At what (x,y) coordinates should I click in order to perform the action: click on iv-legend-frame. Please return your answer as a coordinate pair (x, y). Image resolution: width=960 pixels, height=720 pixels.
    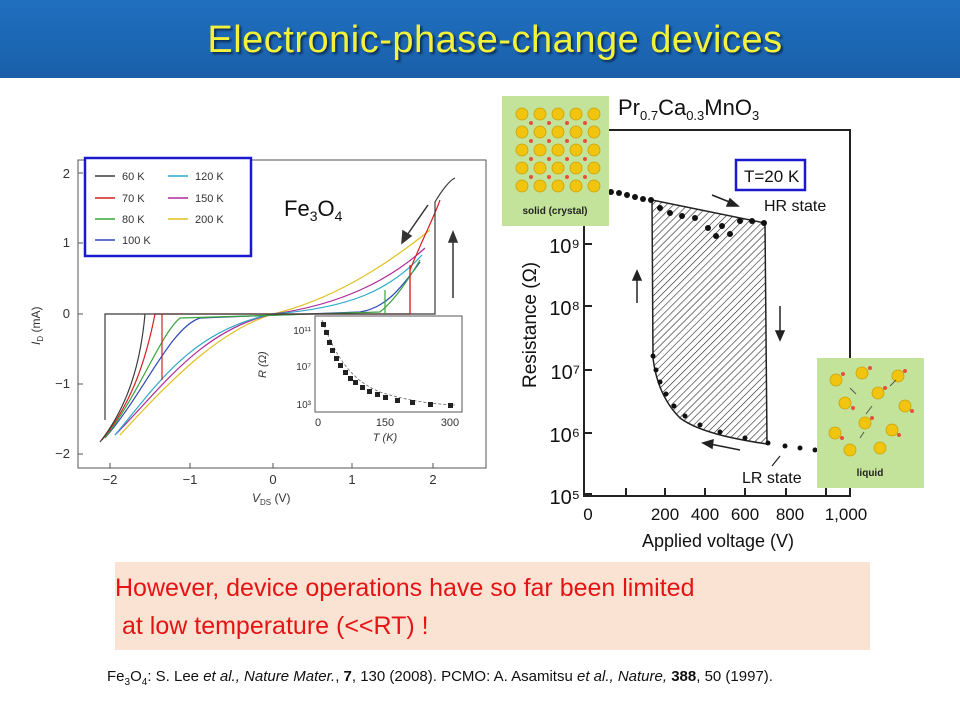
    Looking at the image, I should click on (168, 207).